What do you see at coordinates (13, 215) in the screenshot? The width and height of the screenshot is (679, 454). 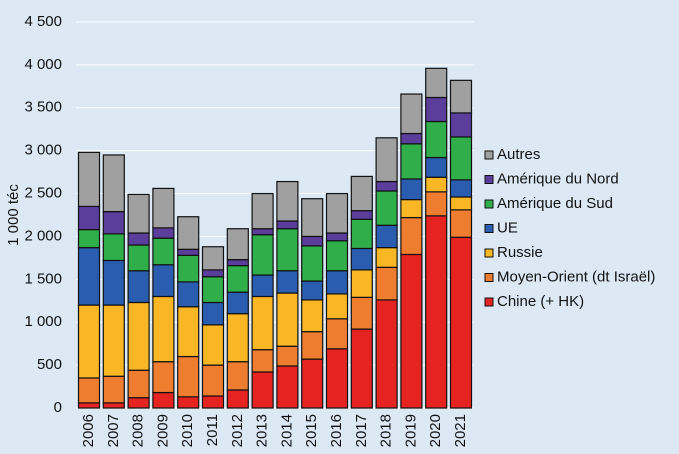 I see `y-axis-label: 1 000 téc` at bounding box center [13, 215].